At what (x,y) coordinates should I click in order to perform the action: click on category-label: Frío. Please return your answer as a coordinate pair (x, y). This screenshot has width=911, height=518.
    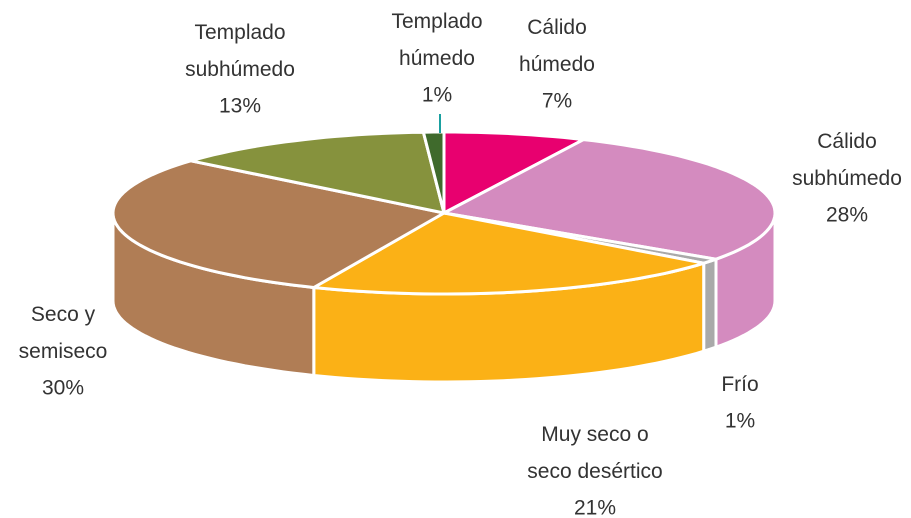
    Looking at the image, I should click on (739, 384).